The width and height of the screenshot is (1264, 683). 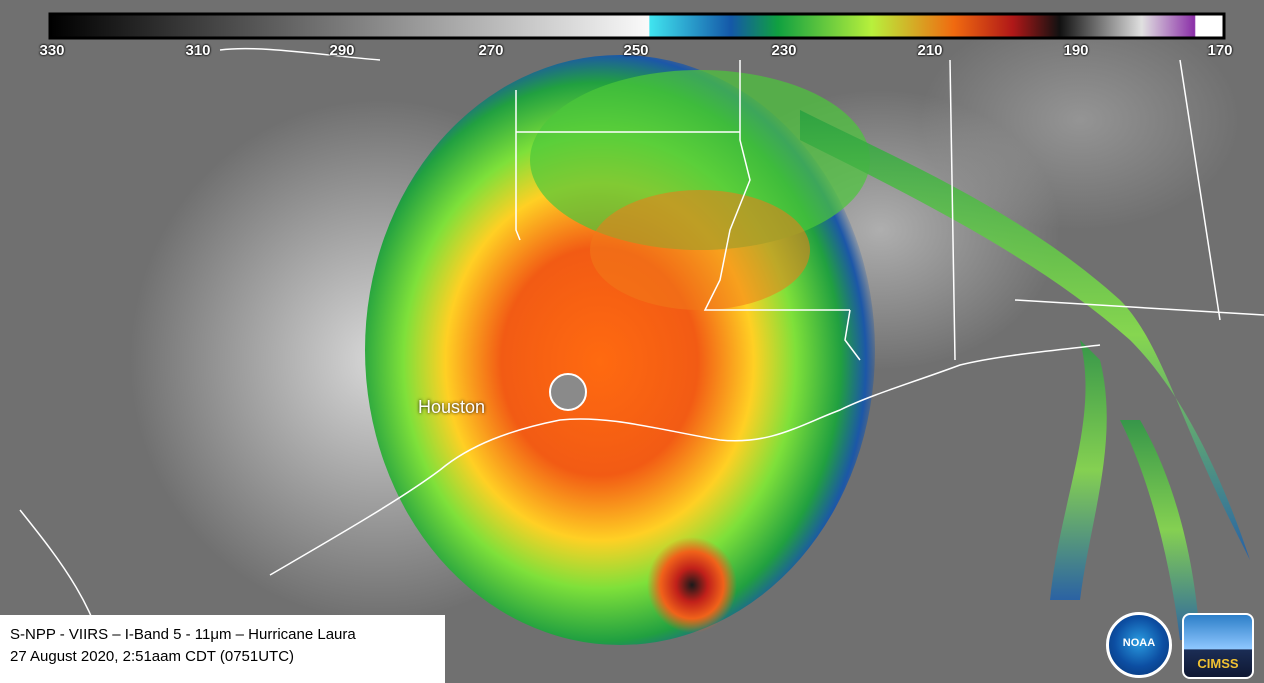 I want to click on colorbar-tick: 250, so click(x=636, y=50).